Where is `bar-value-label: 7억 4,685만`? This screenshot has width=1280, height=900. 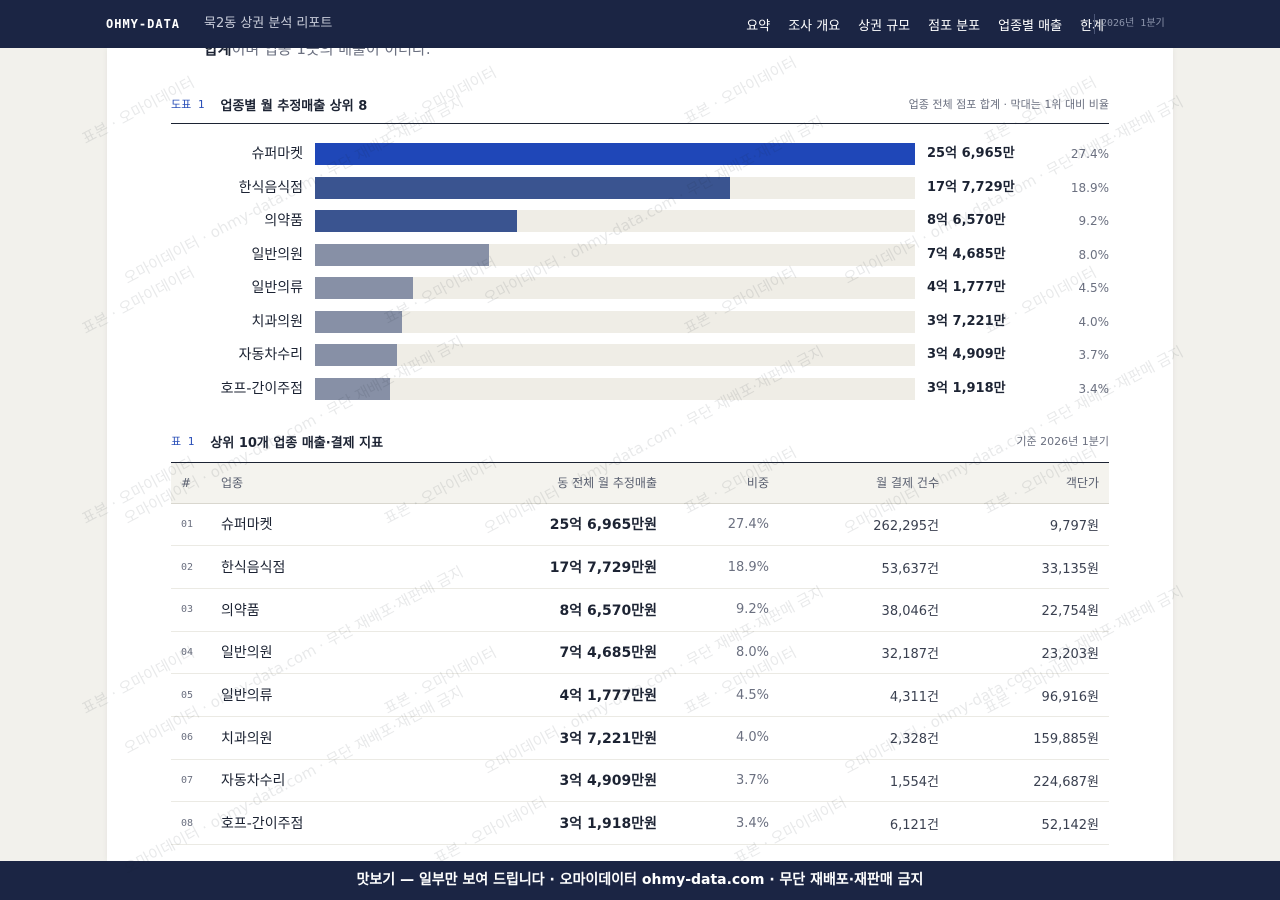
bar-value-label: 7억 4,685만 is located at coordinates (966, 254).